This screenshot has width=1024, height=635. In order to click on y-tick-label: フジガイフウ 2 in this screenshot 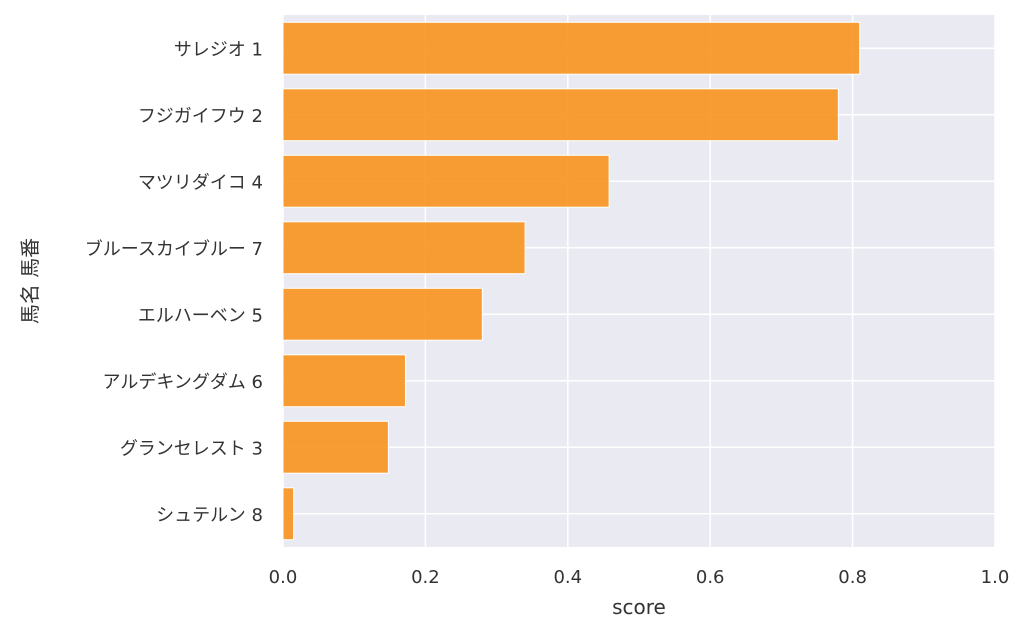, I will do `click(200, 116)`.